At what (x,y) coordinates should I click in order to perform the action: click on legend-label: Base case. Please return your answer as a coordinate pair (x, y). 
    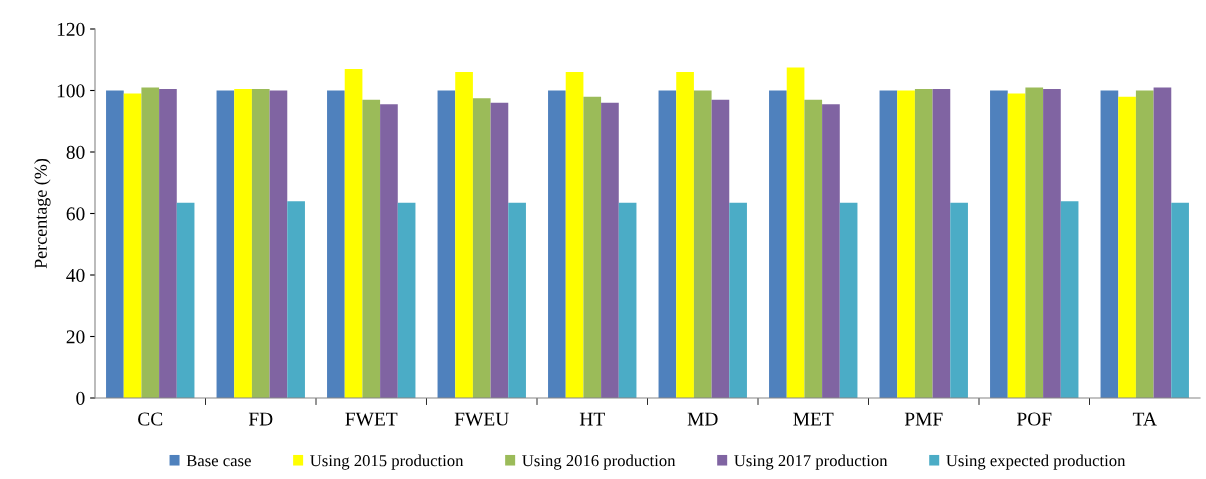
    Looking at the image, I should click on (218, 461).